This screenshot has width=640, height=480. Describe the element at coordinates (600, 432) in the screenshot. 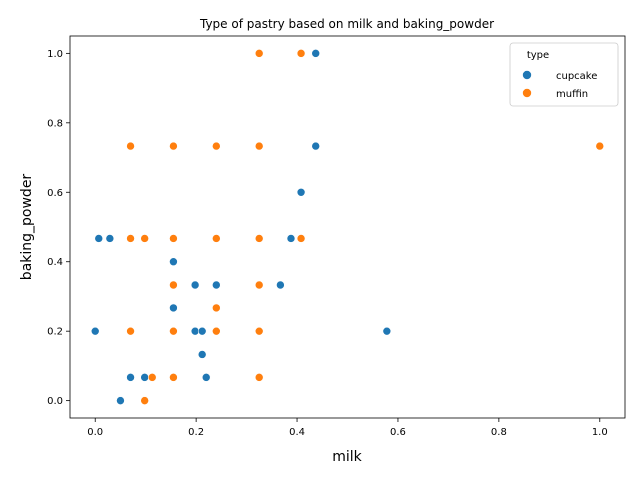

I see `x-tick-label: 1.0` at that location.